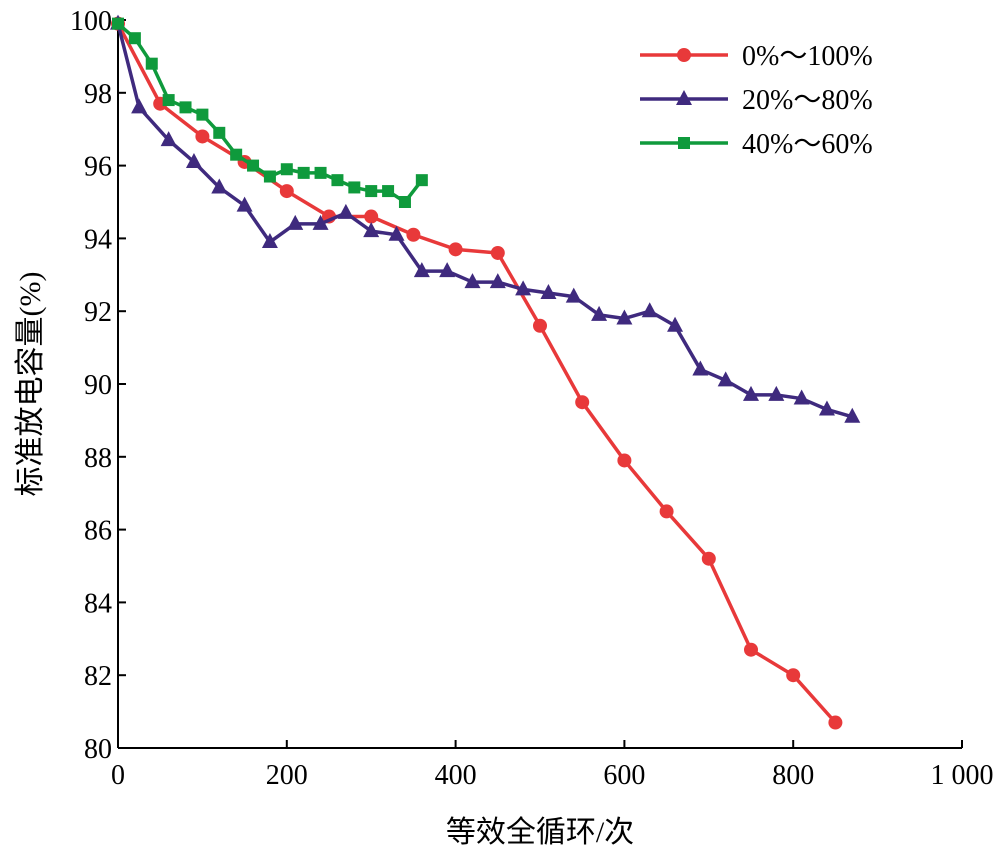 The height and width of the screenshot is (860, 1000). Describe the element at coordinates (98, 94) in the screenshot. I see `y-tick-label: 98` at that location.